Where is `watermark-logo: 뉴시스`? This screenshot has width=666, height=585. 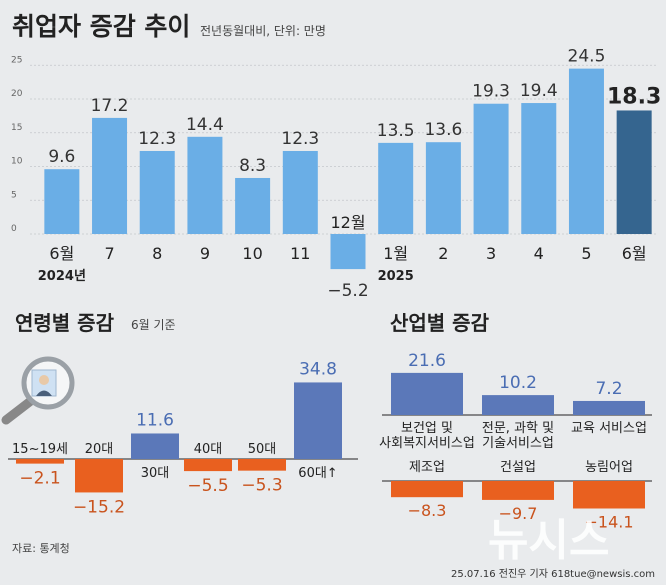 watermark-logo: 뉴시스 is located at coordinates (548, 540).